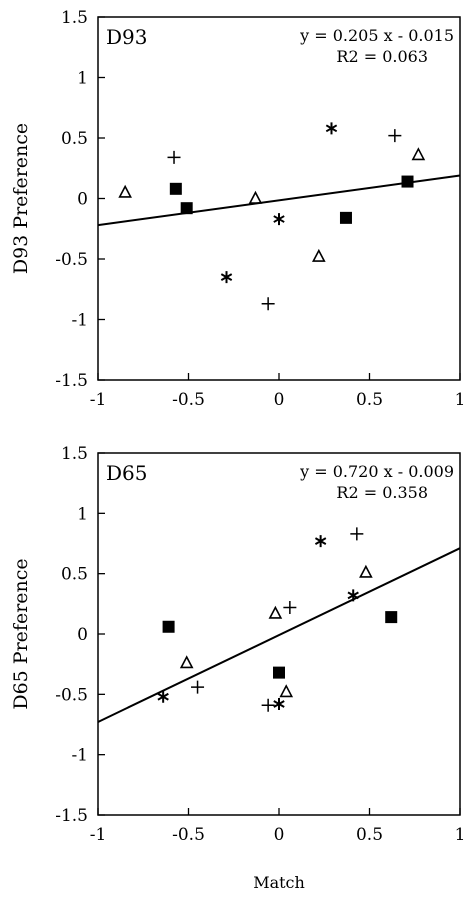  I want to click on regression-equation: y = 0.205 x - 0.015, so click(376, 35).